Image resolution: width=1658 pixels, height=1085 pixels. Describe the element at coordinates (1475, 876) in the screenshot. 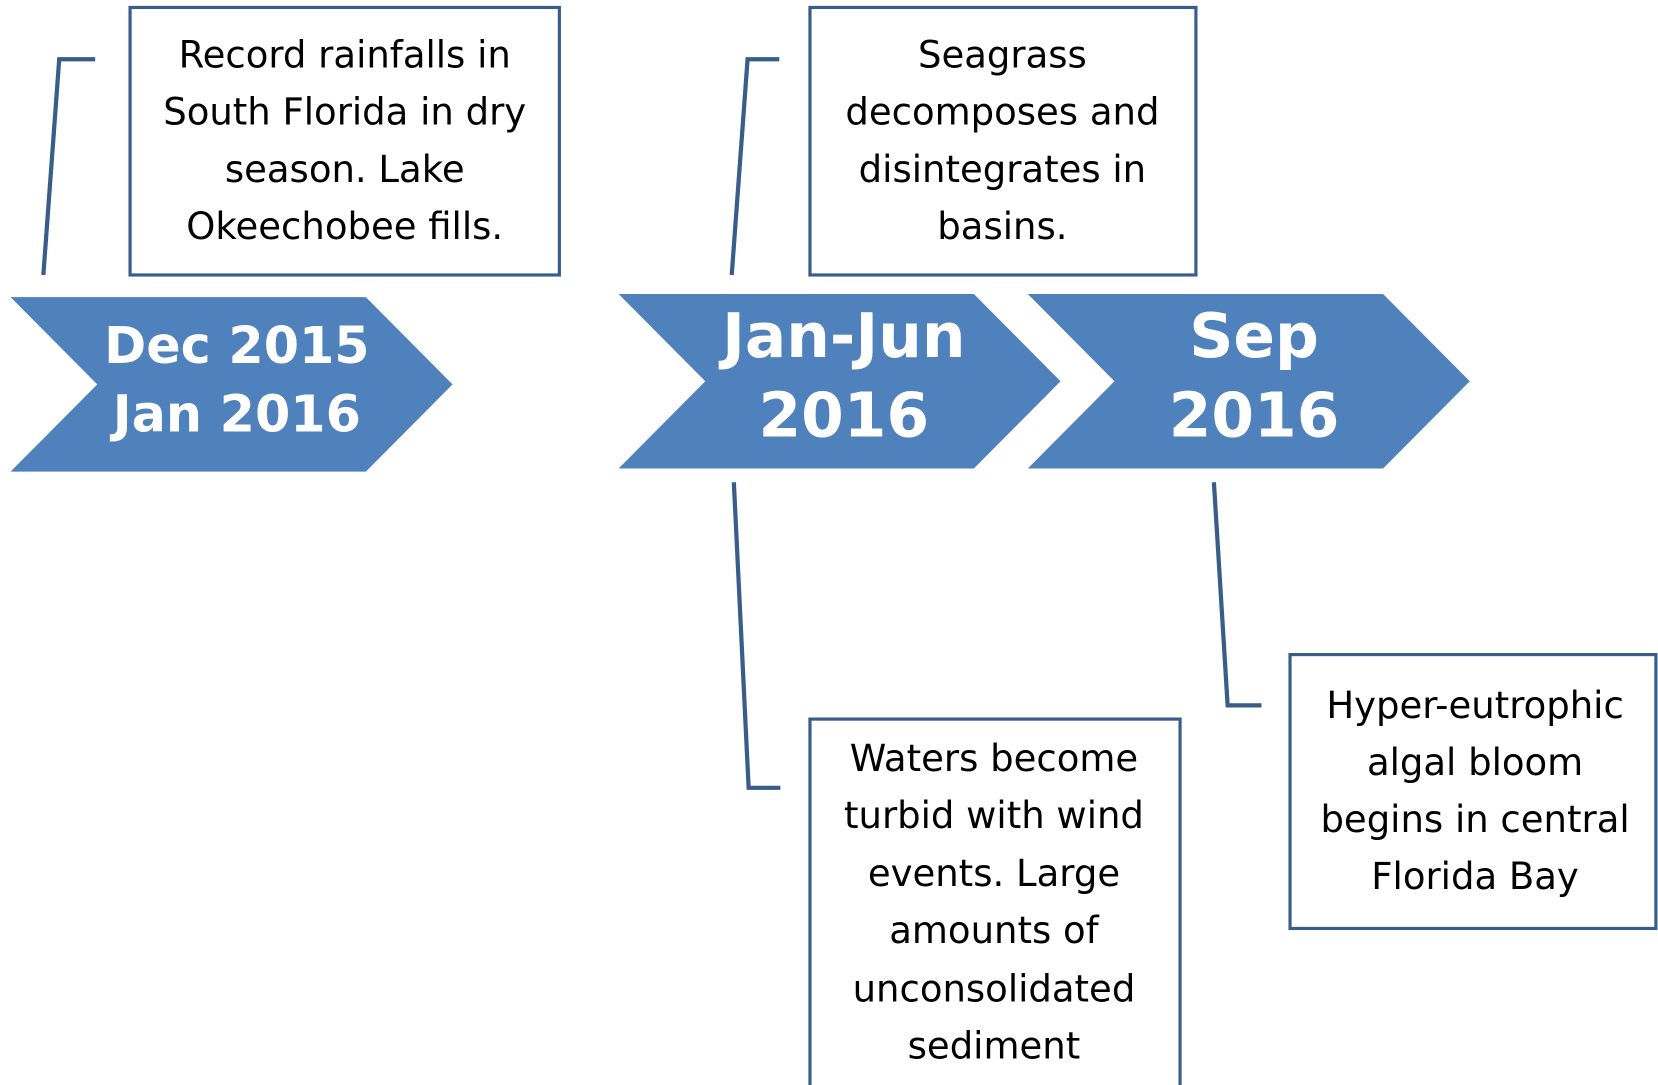

I see `note-text: Florida Bay` at that location.